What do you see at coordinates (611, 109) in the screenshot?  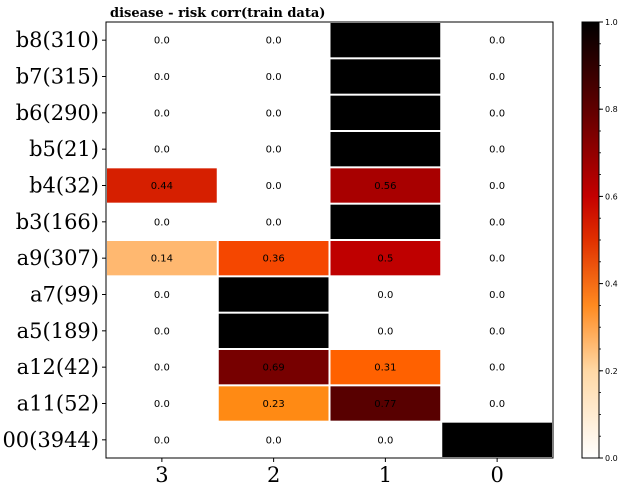 I see `colorbar-tick-label: 0.8` at bounding box center [611, 109].